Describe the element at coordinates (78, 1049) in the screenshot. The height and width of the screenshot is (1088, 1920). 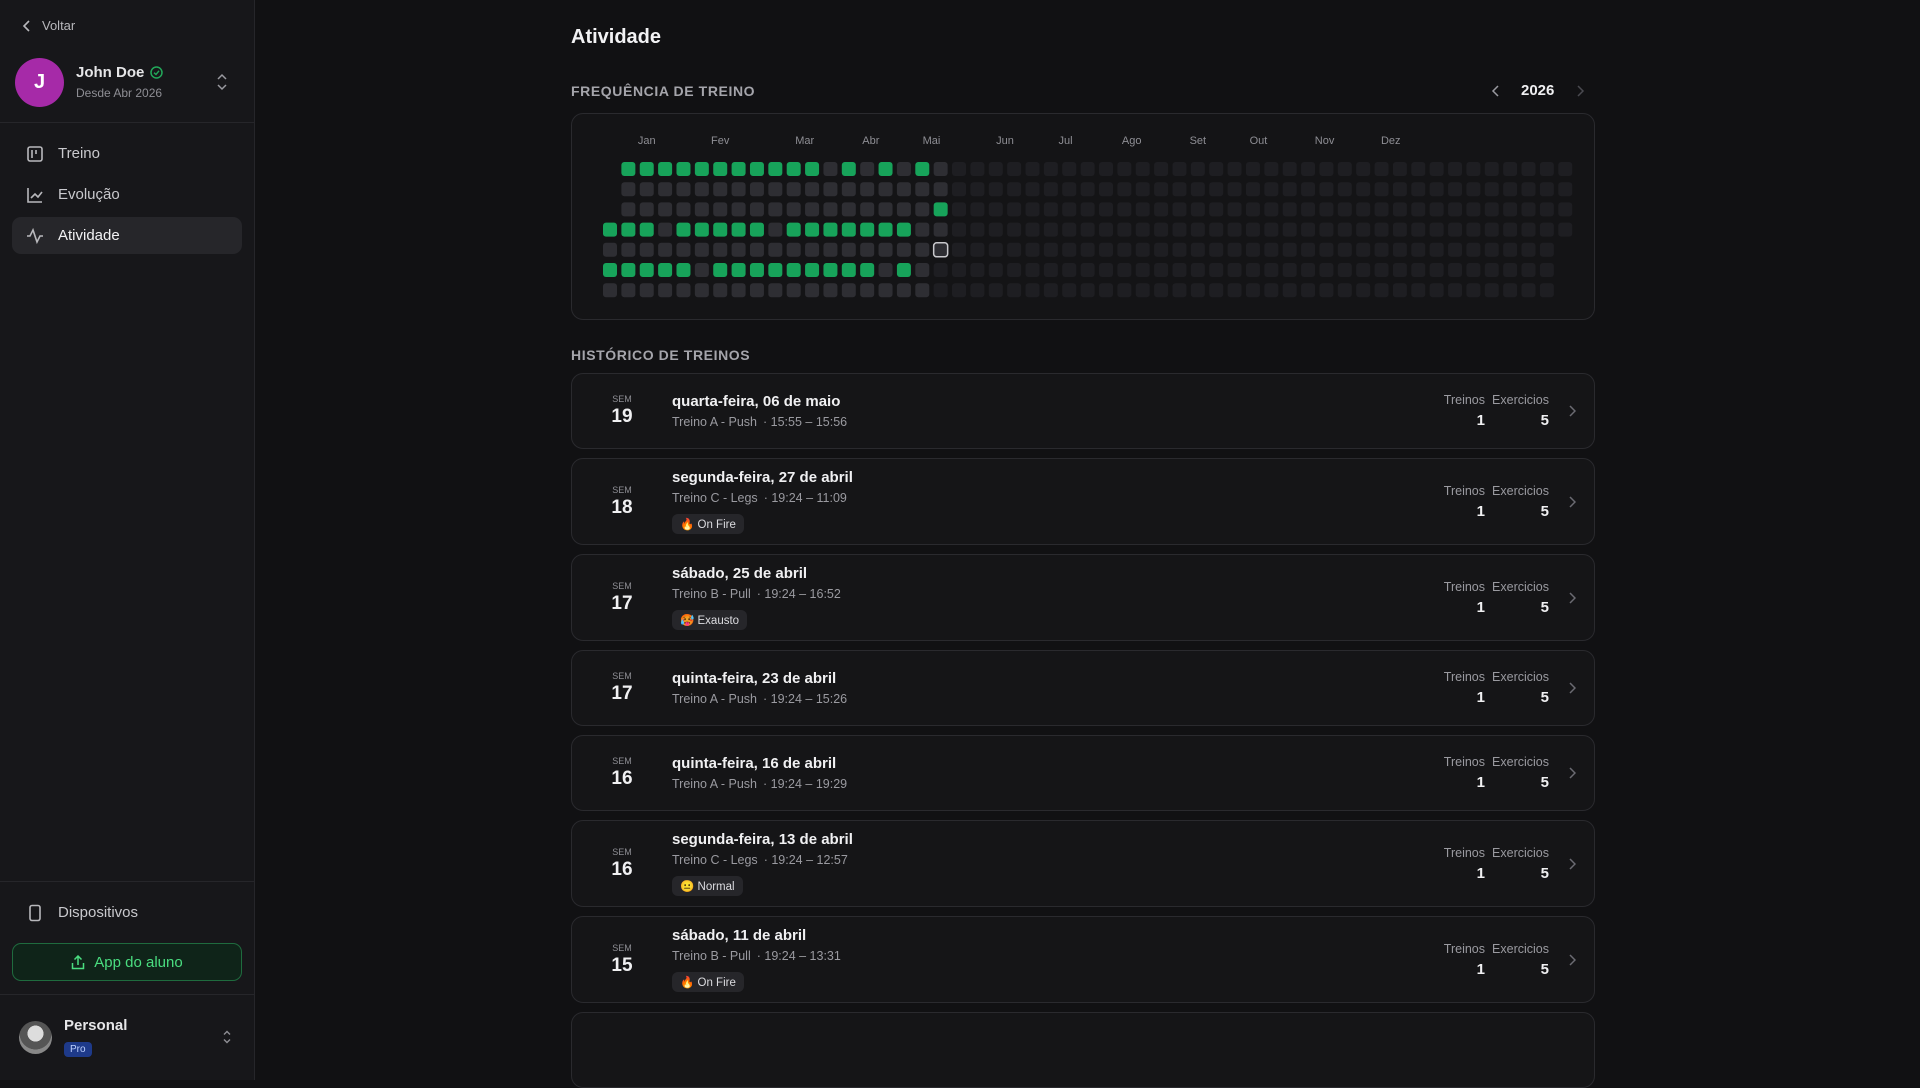
I see `plan-badge: Pro` at that location.